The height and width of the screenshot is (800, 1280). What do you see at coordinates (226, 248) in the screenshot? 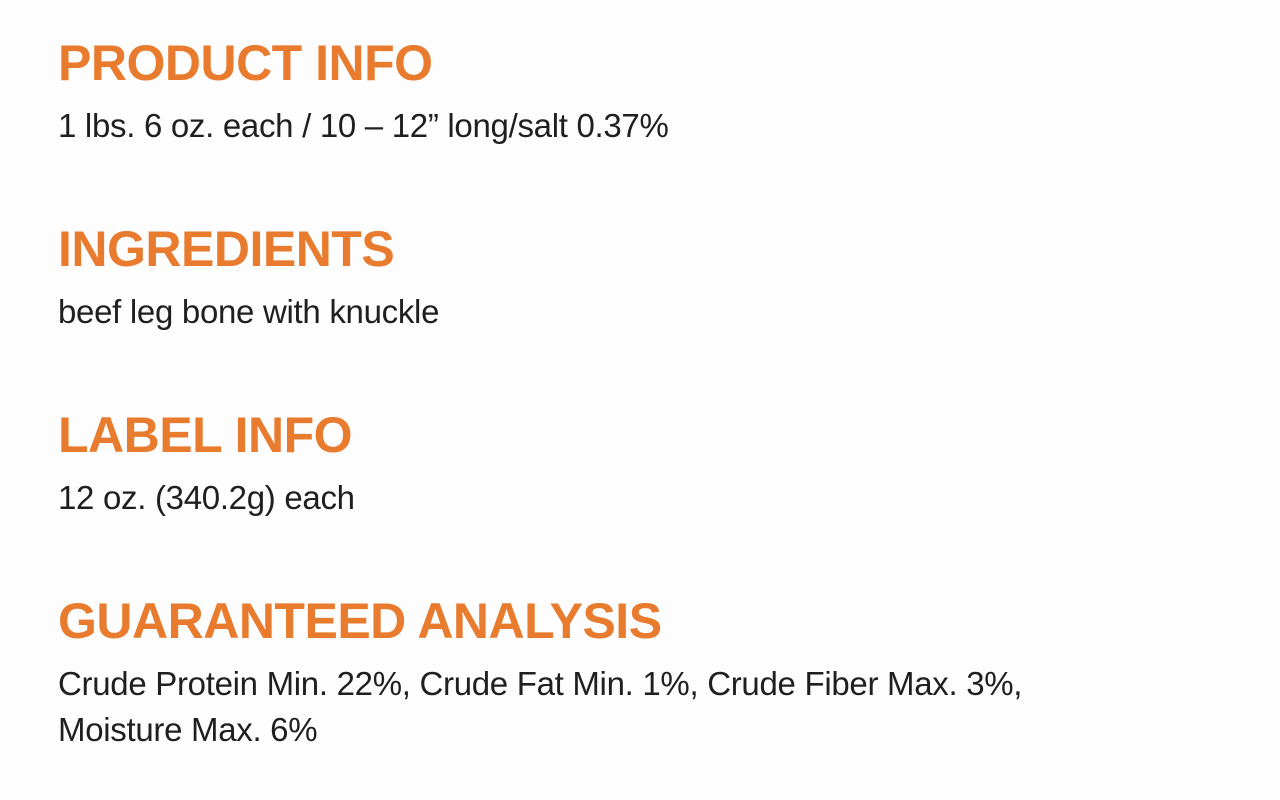
I see `ingredients-heading: INGREDIENTS` at bounding box center [226, 248].